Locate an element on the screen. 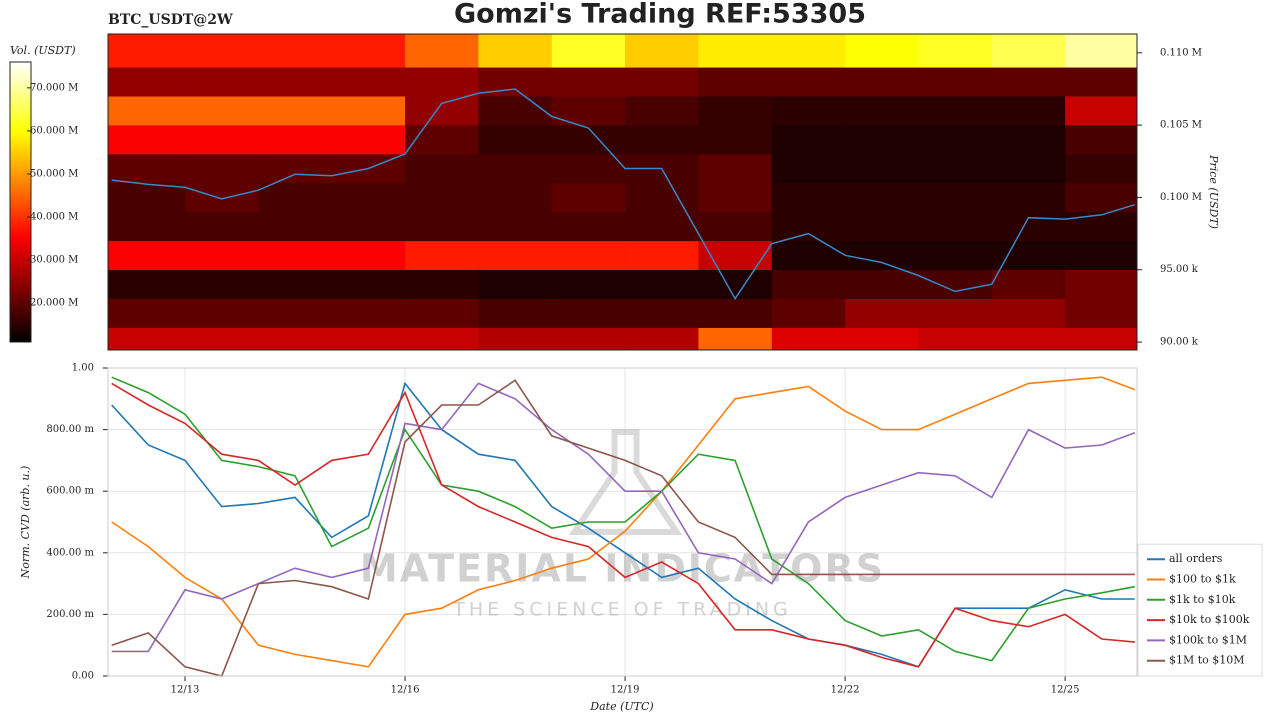 This screenshot has width=1280, height=720. legend-label: $100 to $1k is located at coordinates (1202, 579).